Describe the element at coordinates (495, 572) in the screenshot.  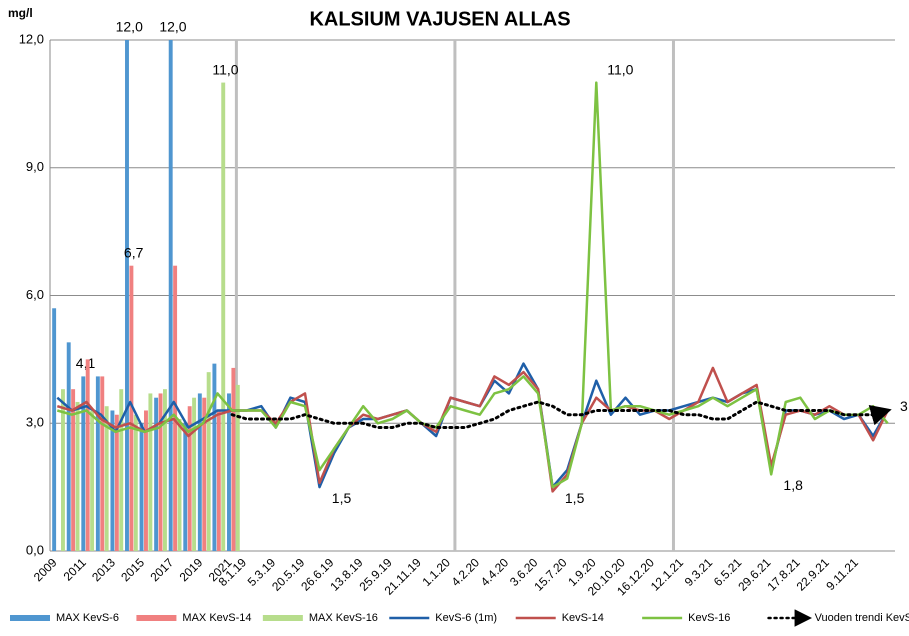
I see `x-tick-label: 4.4.20` at that location.